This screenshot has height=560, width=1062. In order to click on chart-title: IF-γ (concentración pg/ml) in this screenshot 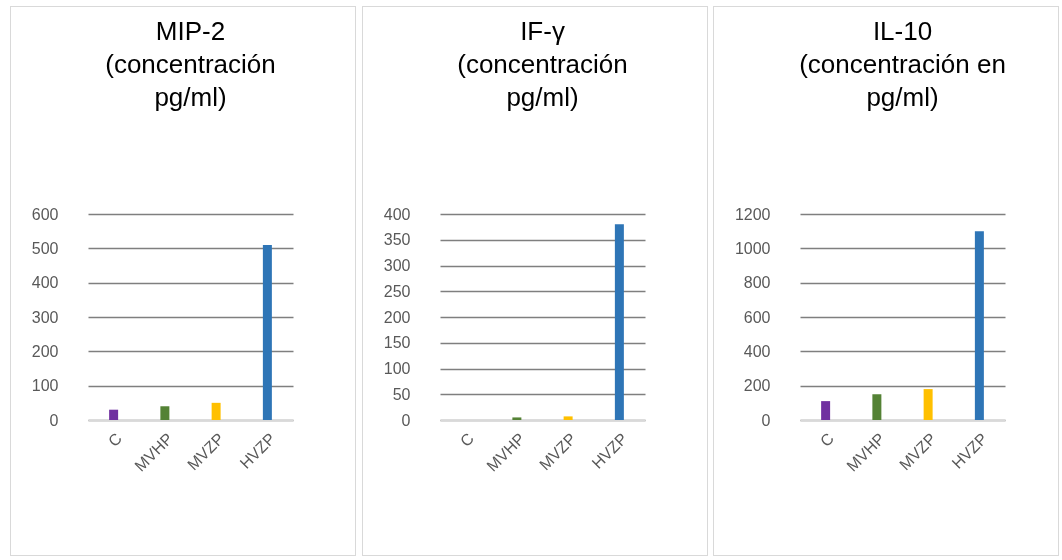, I will do `click(542, 64)`.